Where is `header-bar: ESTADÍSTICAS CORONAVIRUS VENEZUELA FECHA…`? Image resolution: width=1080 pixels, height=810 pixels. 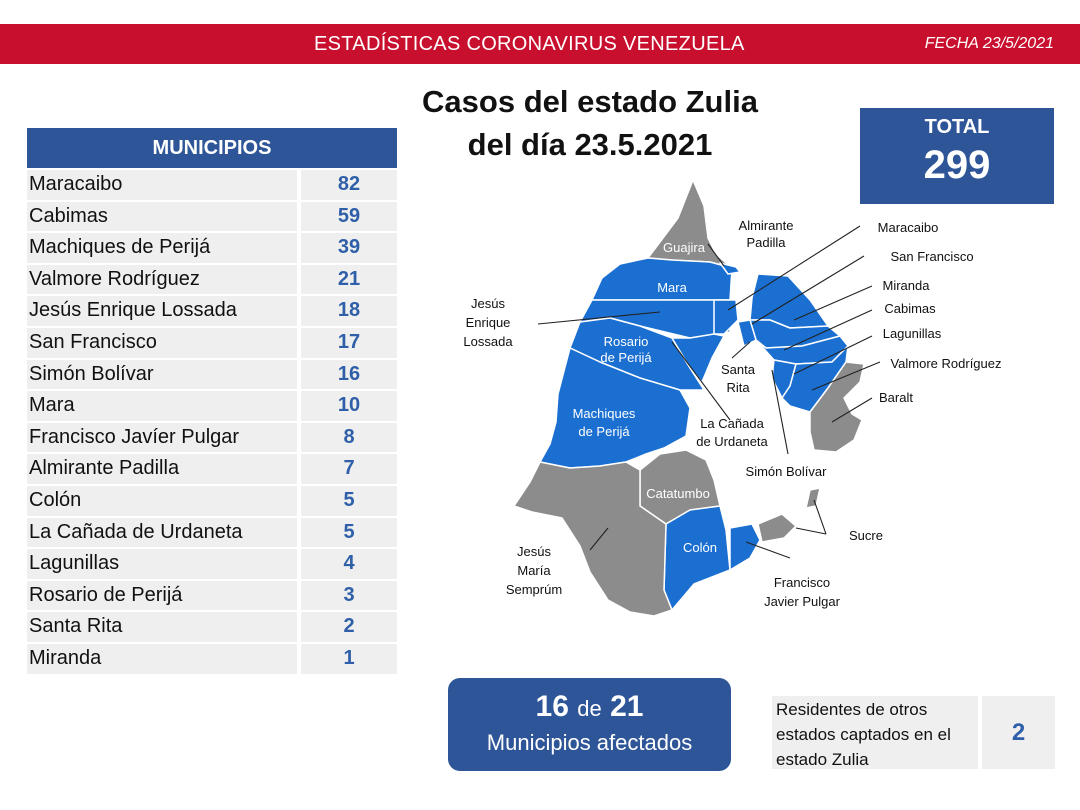 header-bar: ESTADÍSTICAS CORONAVIRUS VENEZUELA FECHA… is located at coordinates (540, 44).